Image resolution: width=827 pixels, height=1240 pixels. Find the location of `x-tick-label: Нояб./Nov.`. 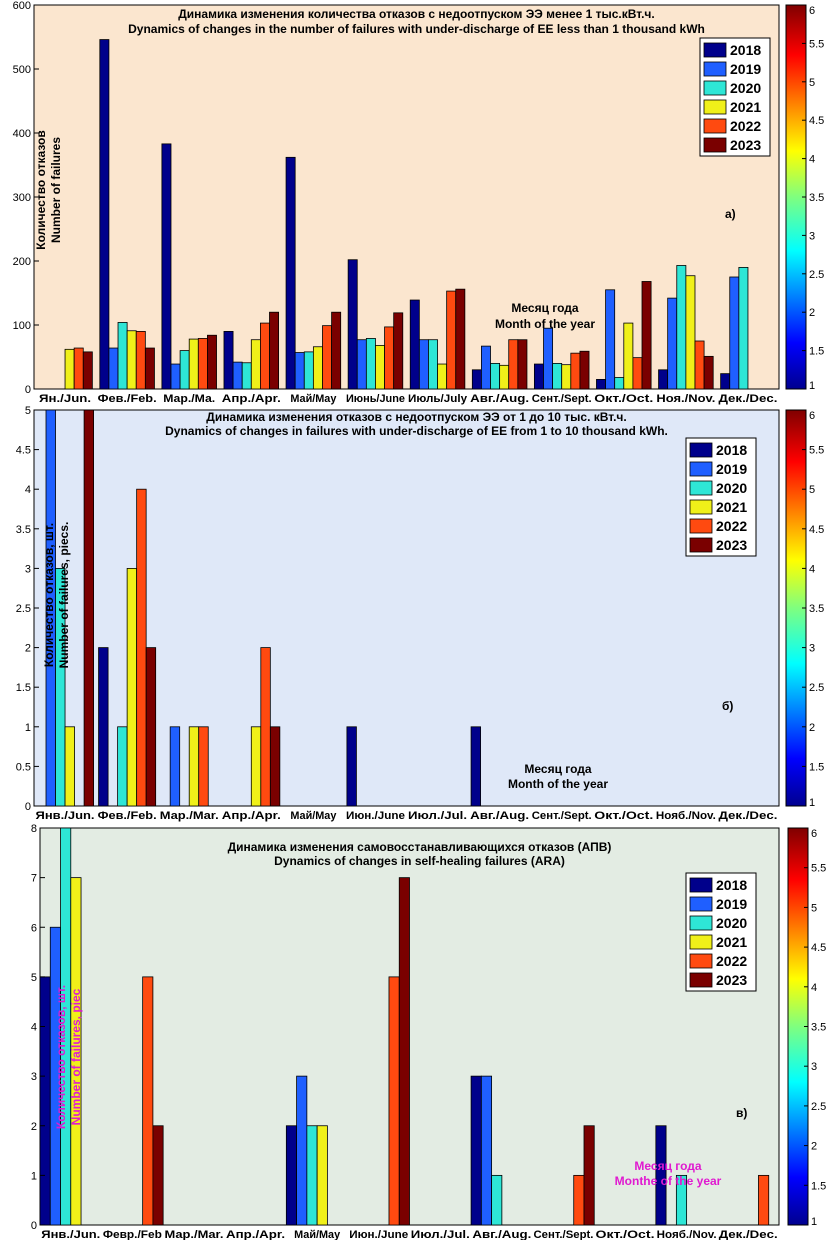

x-tick-label: Нояб./Nov. is located at coordinates (686, 816).